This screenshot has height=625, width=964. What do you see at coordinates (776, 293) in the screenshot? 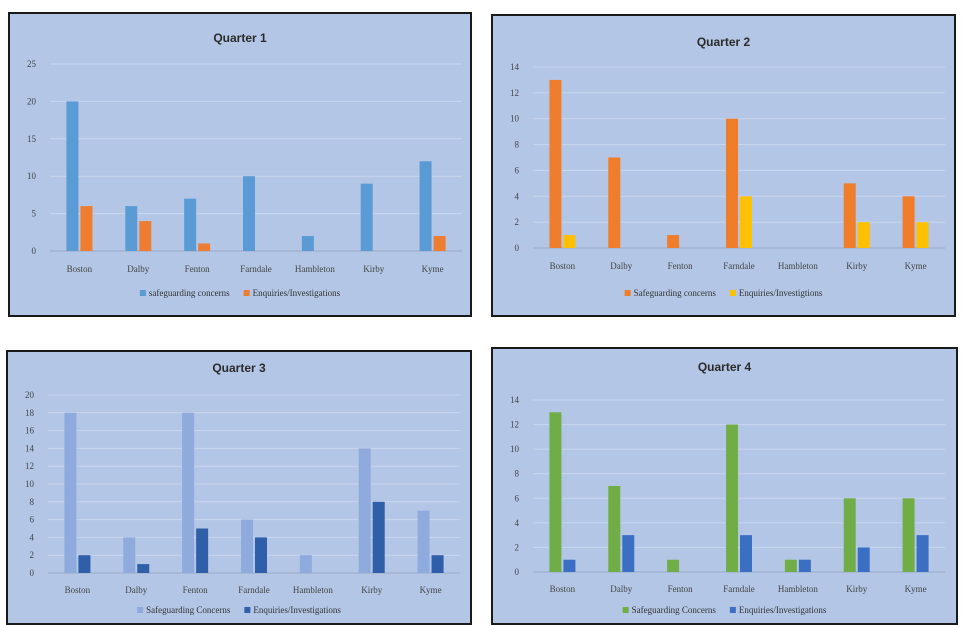
I see `legend-item: Enquiries/Investigtions` at bounding box center [776, 293].